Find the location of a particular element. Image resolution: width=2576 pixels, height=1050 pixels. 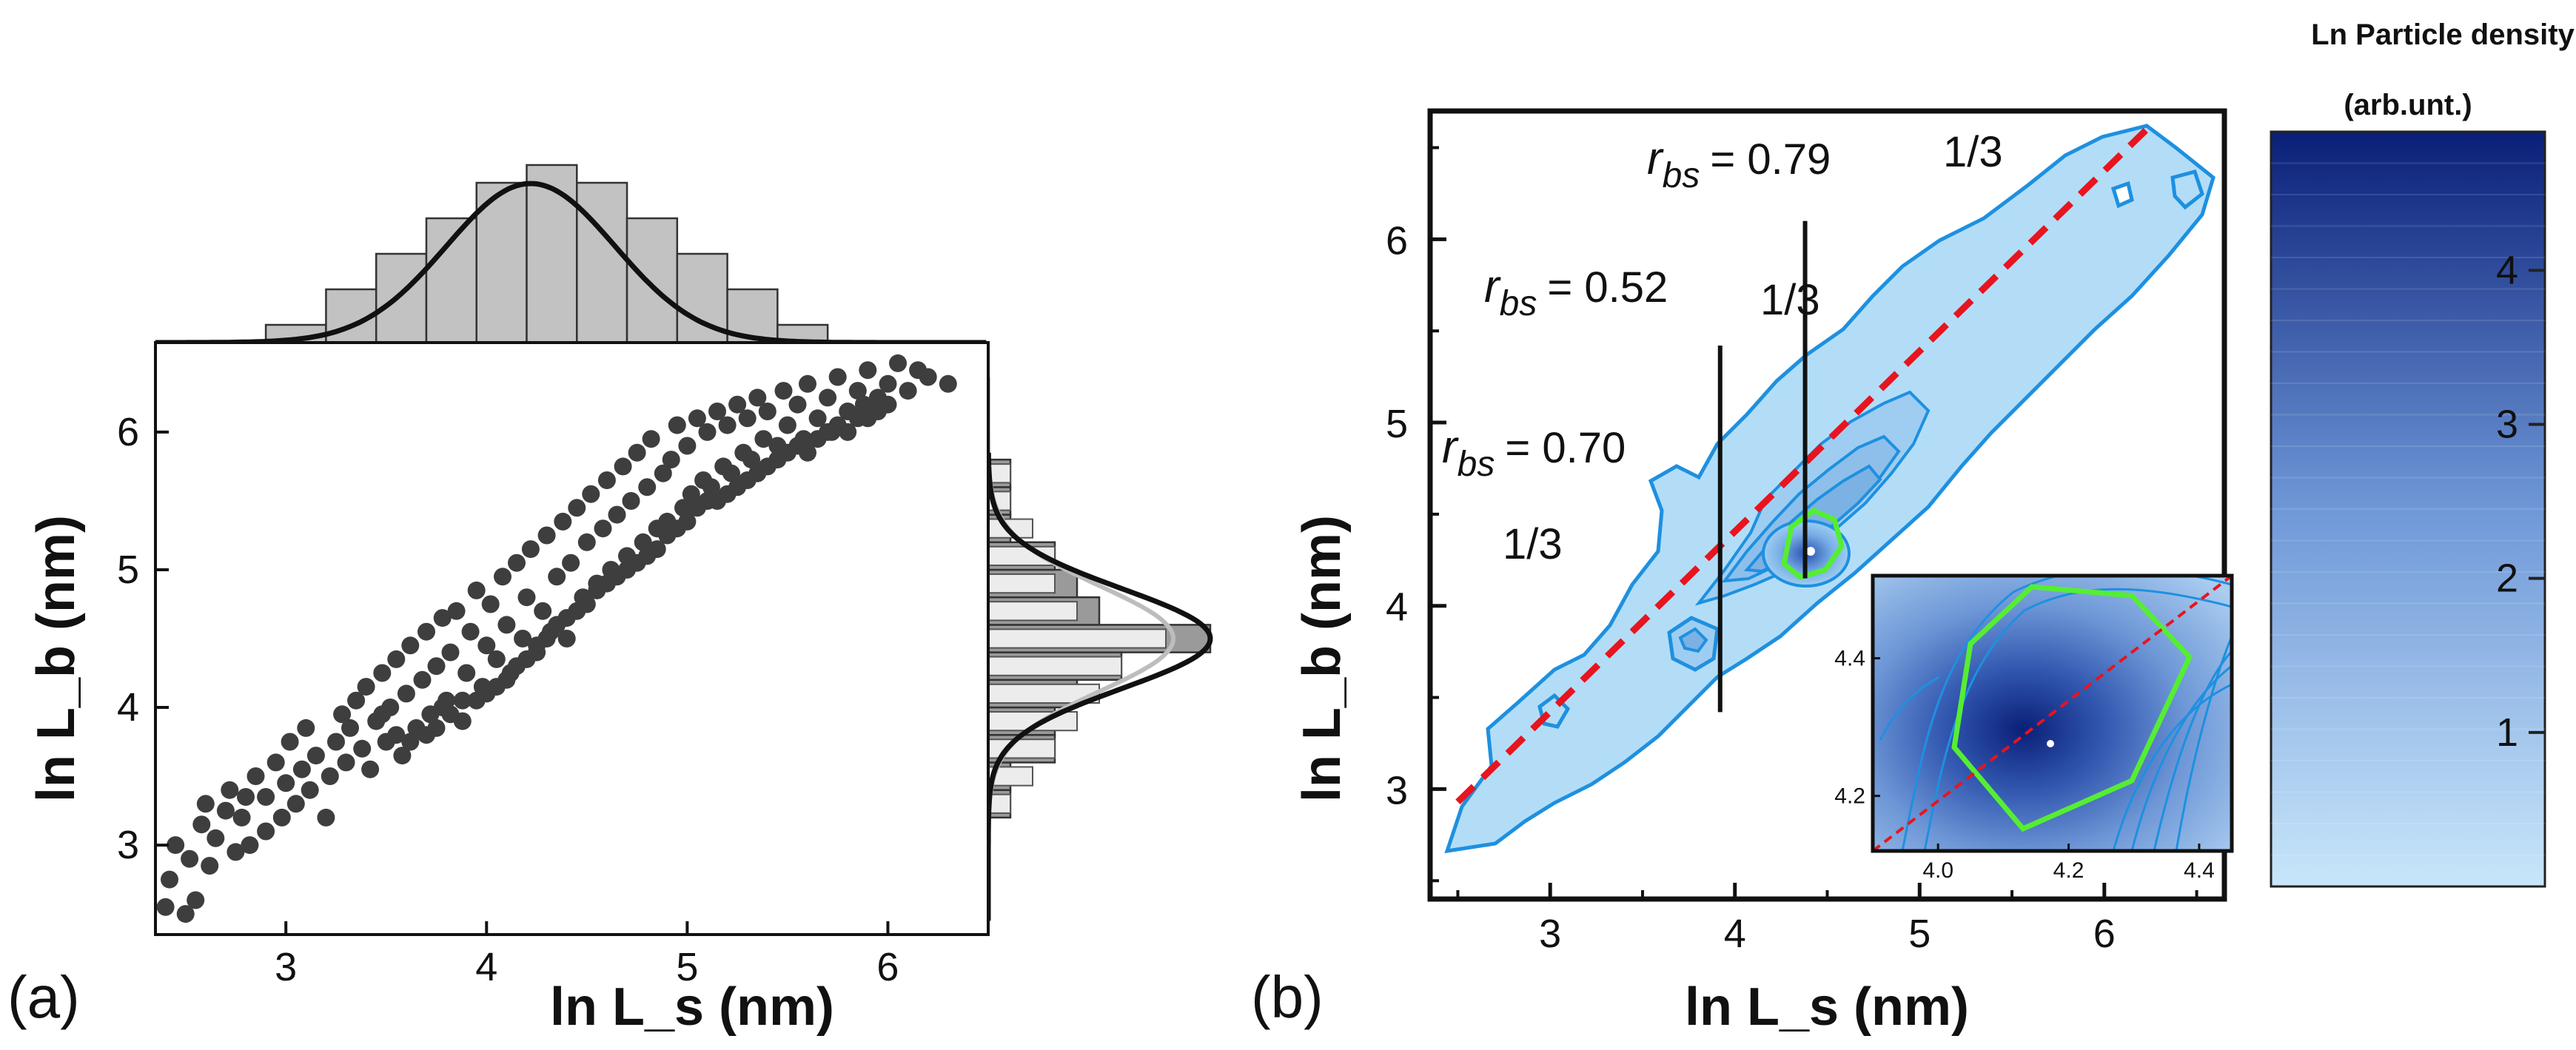

inset-contour-lines is located at coordinates (2055, 714).